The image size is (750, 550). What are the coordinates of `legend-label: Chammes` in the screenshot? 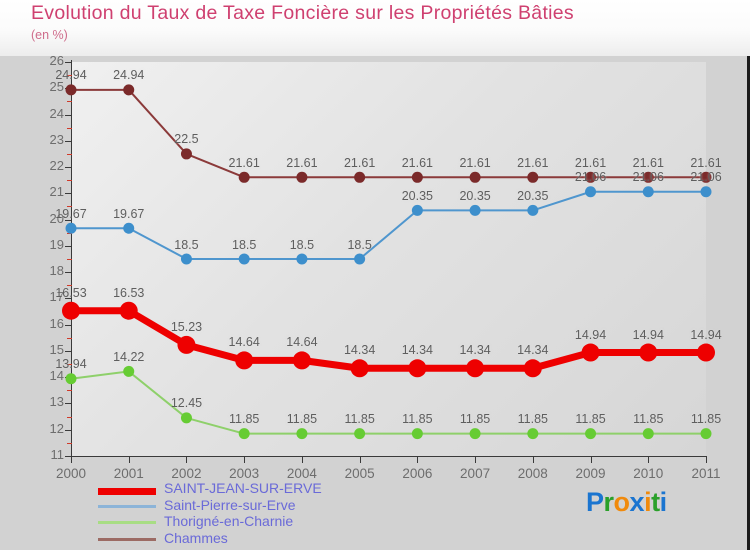 It's located at (196, 537).